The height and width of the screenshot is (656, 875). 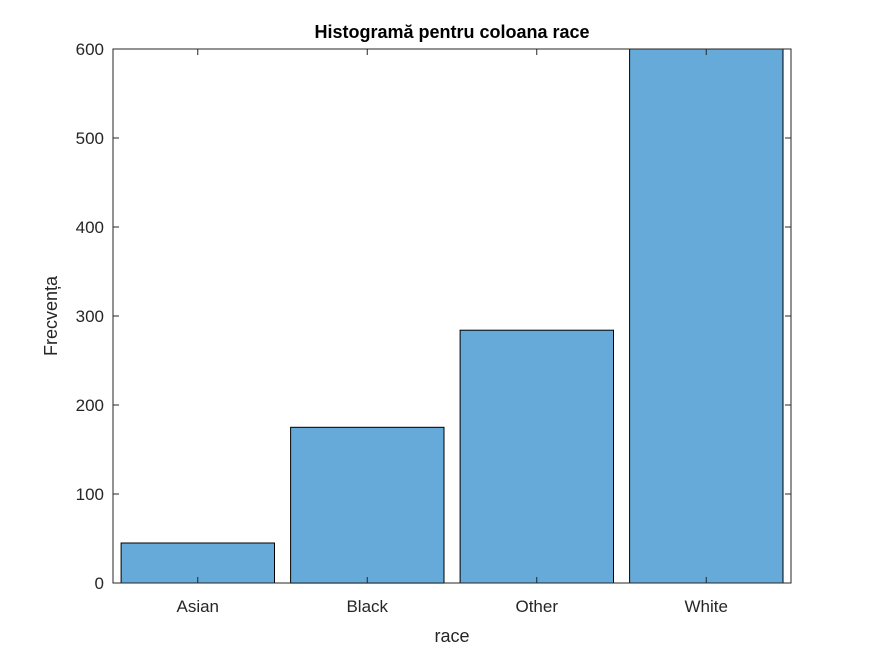 What do you see at coordinates (90, 49) in the screenshot?
I see `y-tick-label: 600` at bounding box center [90, 49].